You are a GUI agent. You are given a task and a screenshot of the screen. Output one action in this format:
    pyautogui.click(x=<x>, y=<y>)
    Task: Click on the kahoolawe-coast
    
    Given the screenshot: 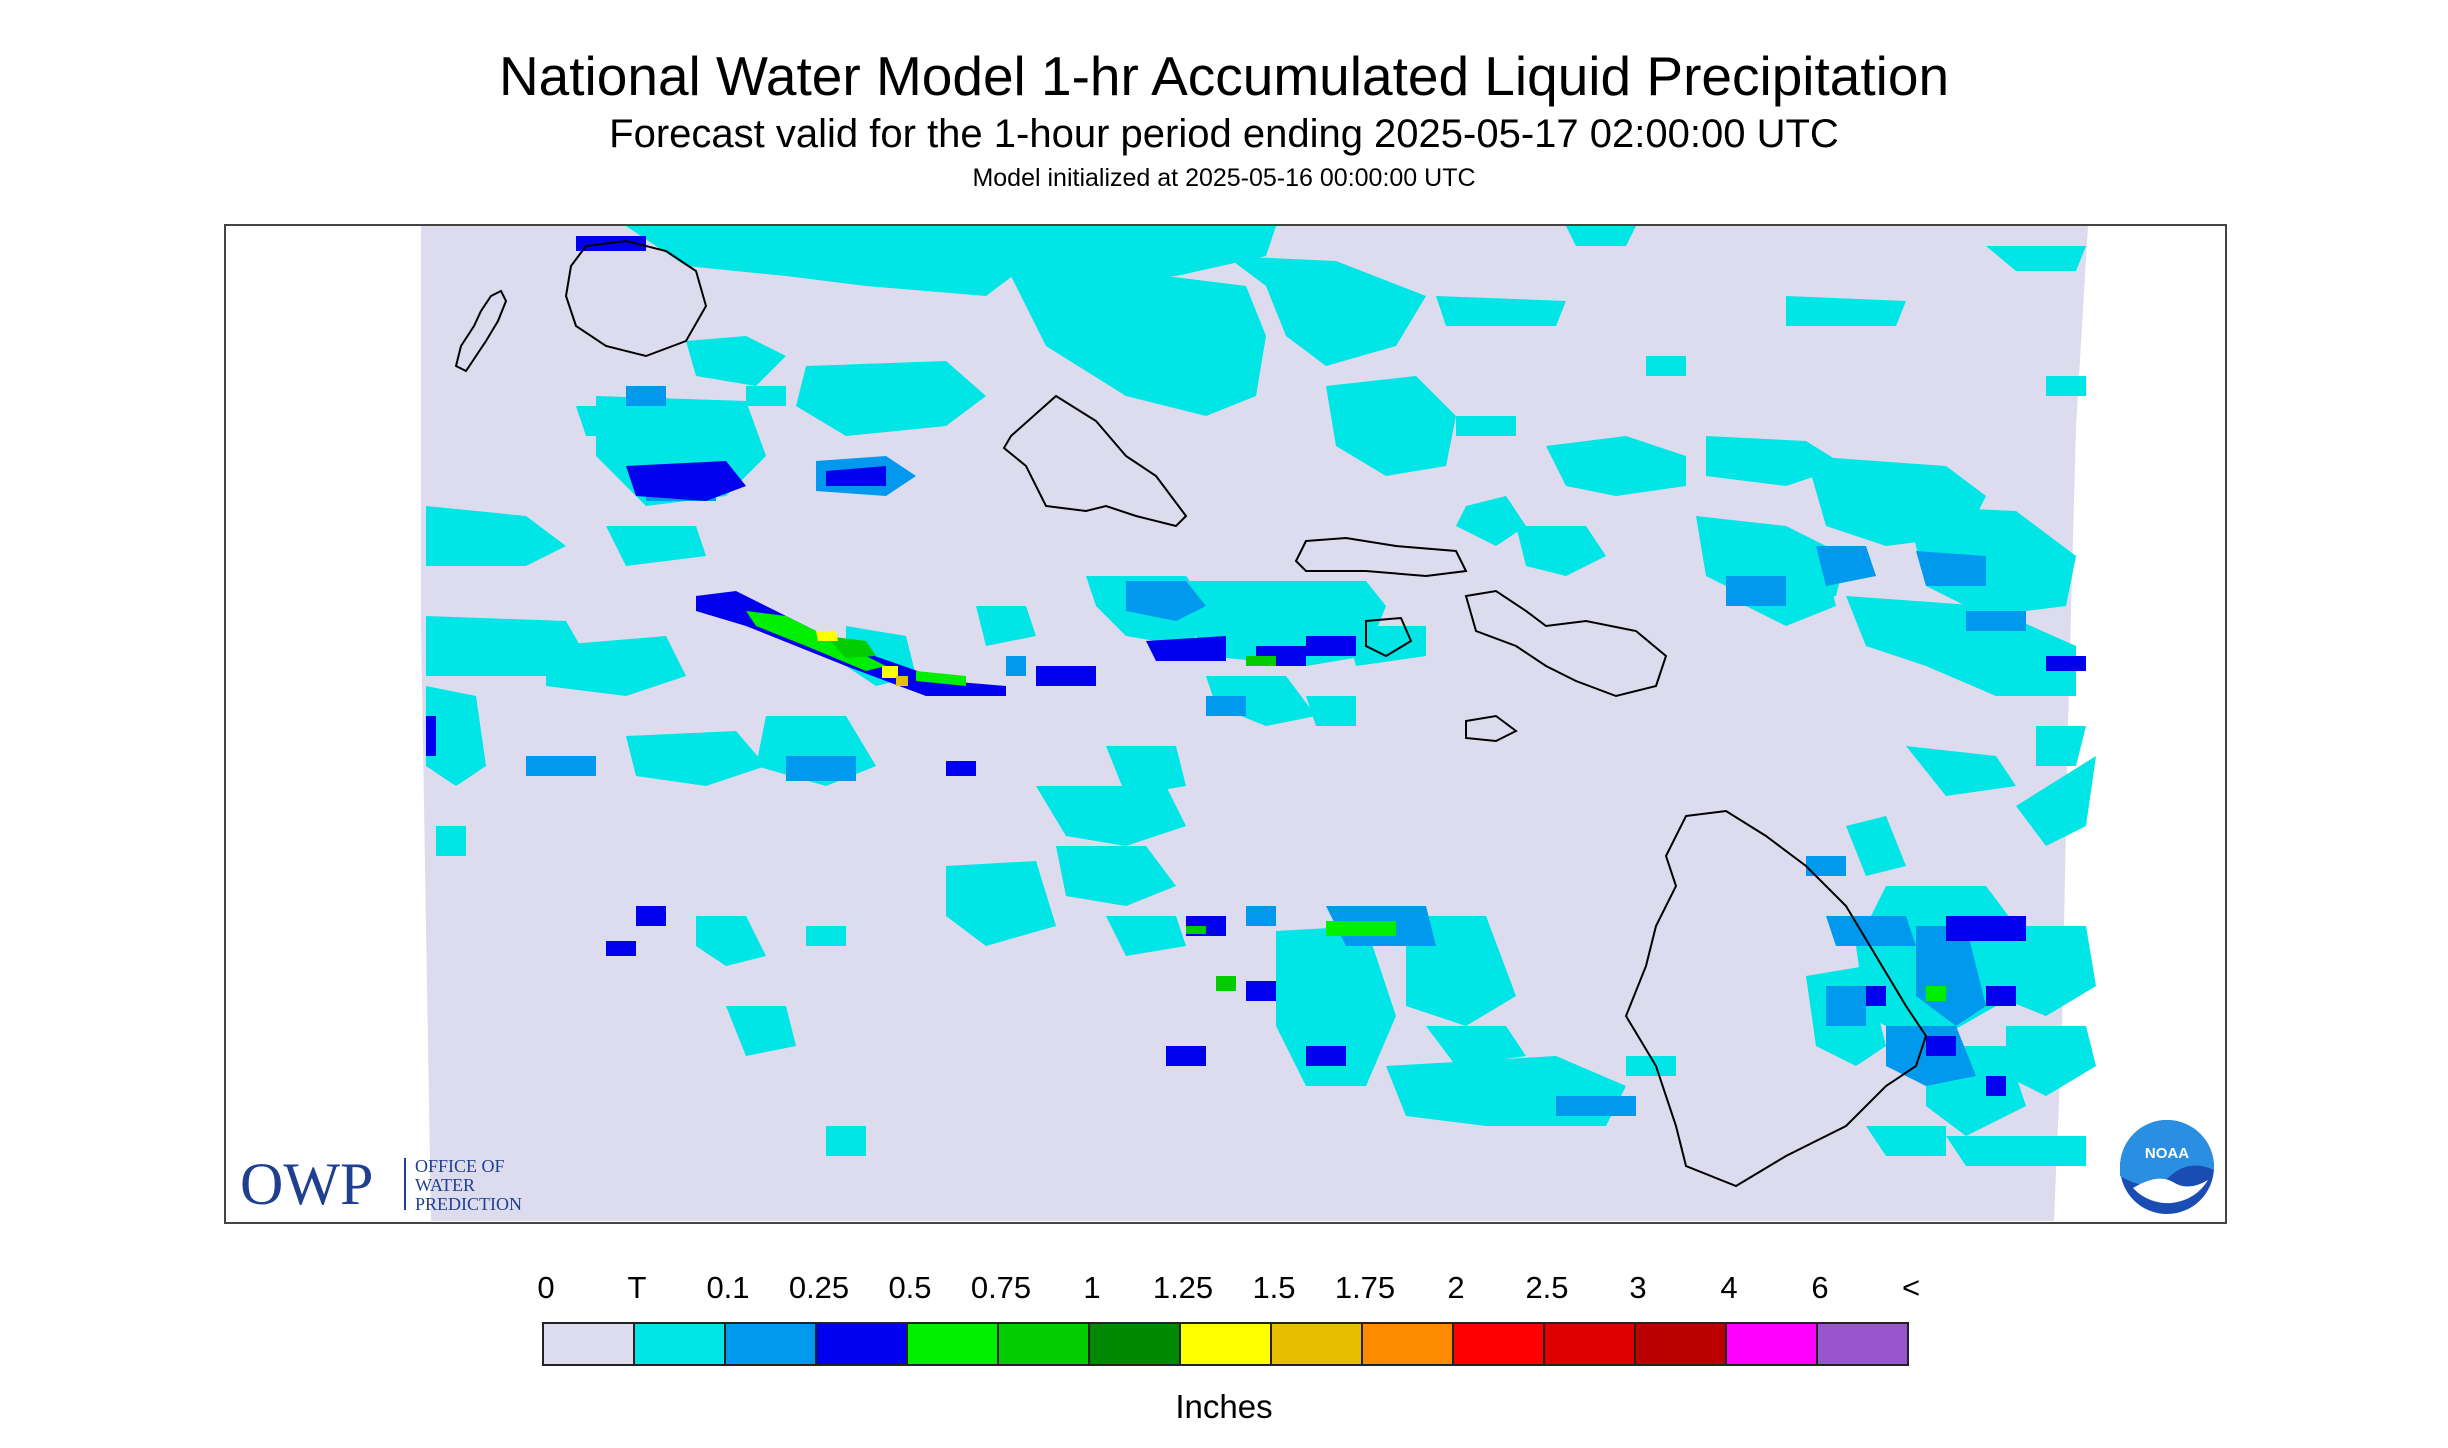 What is the action you would take?
    pyautogui.click(x=1491, y=728)
    